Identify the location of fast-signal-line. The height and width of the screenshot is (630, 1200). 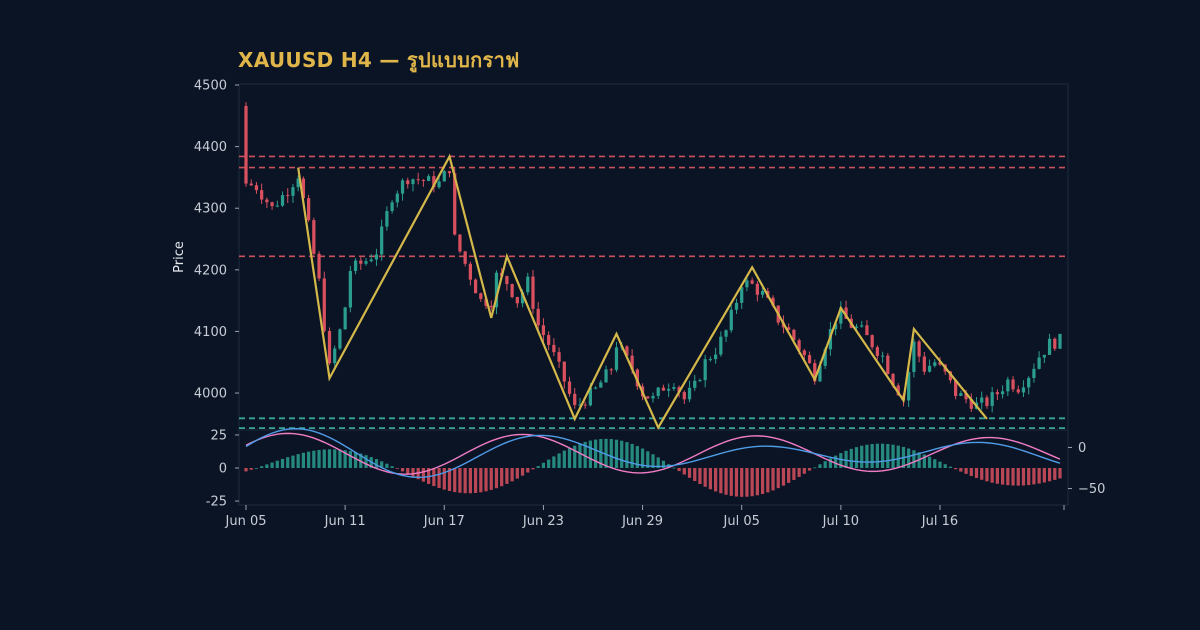
(653, 453).